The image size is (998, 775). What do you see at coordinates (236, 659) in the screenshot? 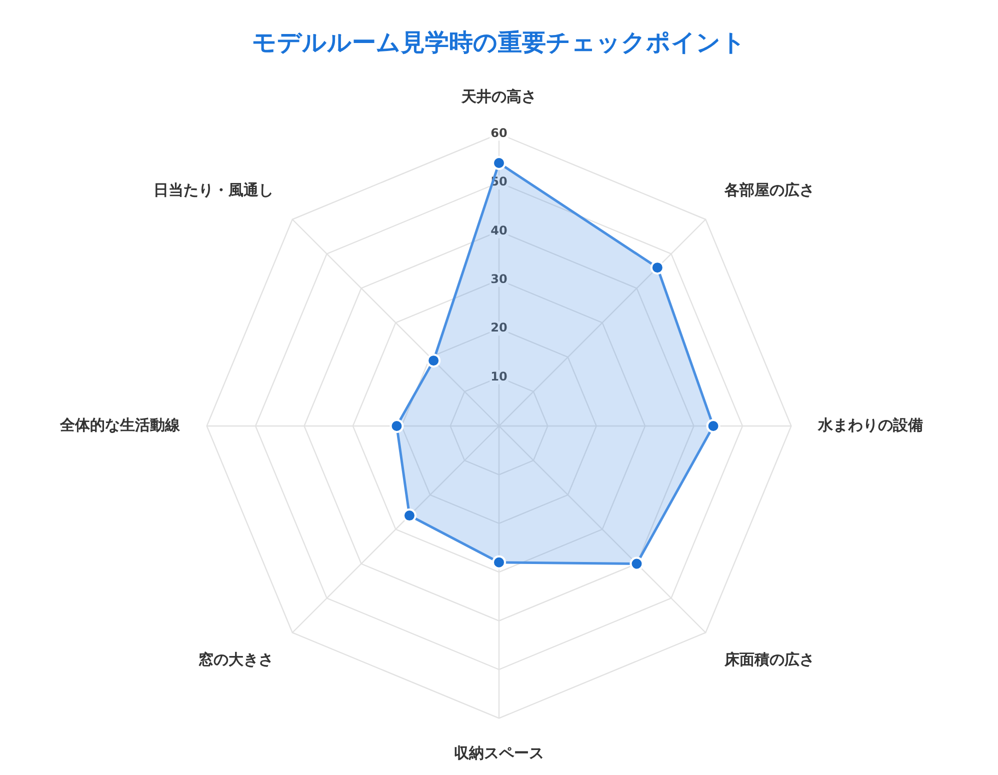
I see `spoke-label: 窓の大きさ` at bounding box center [236, 659].